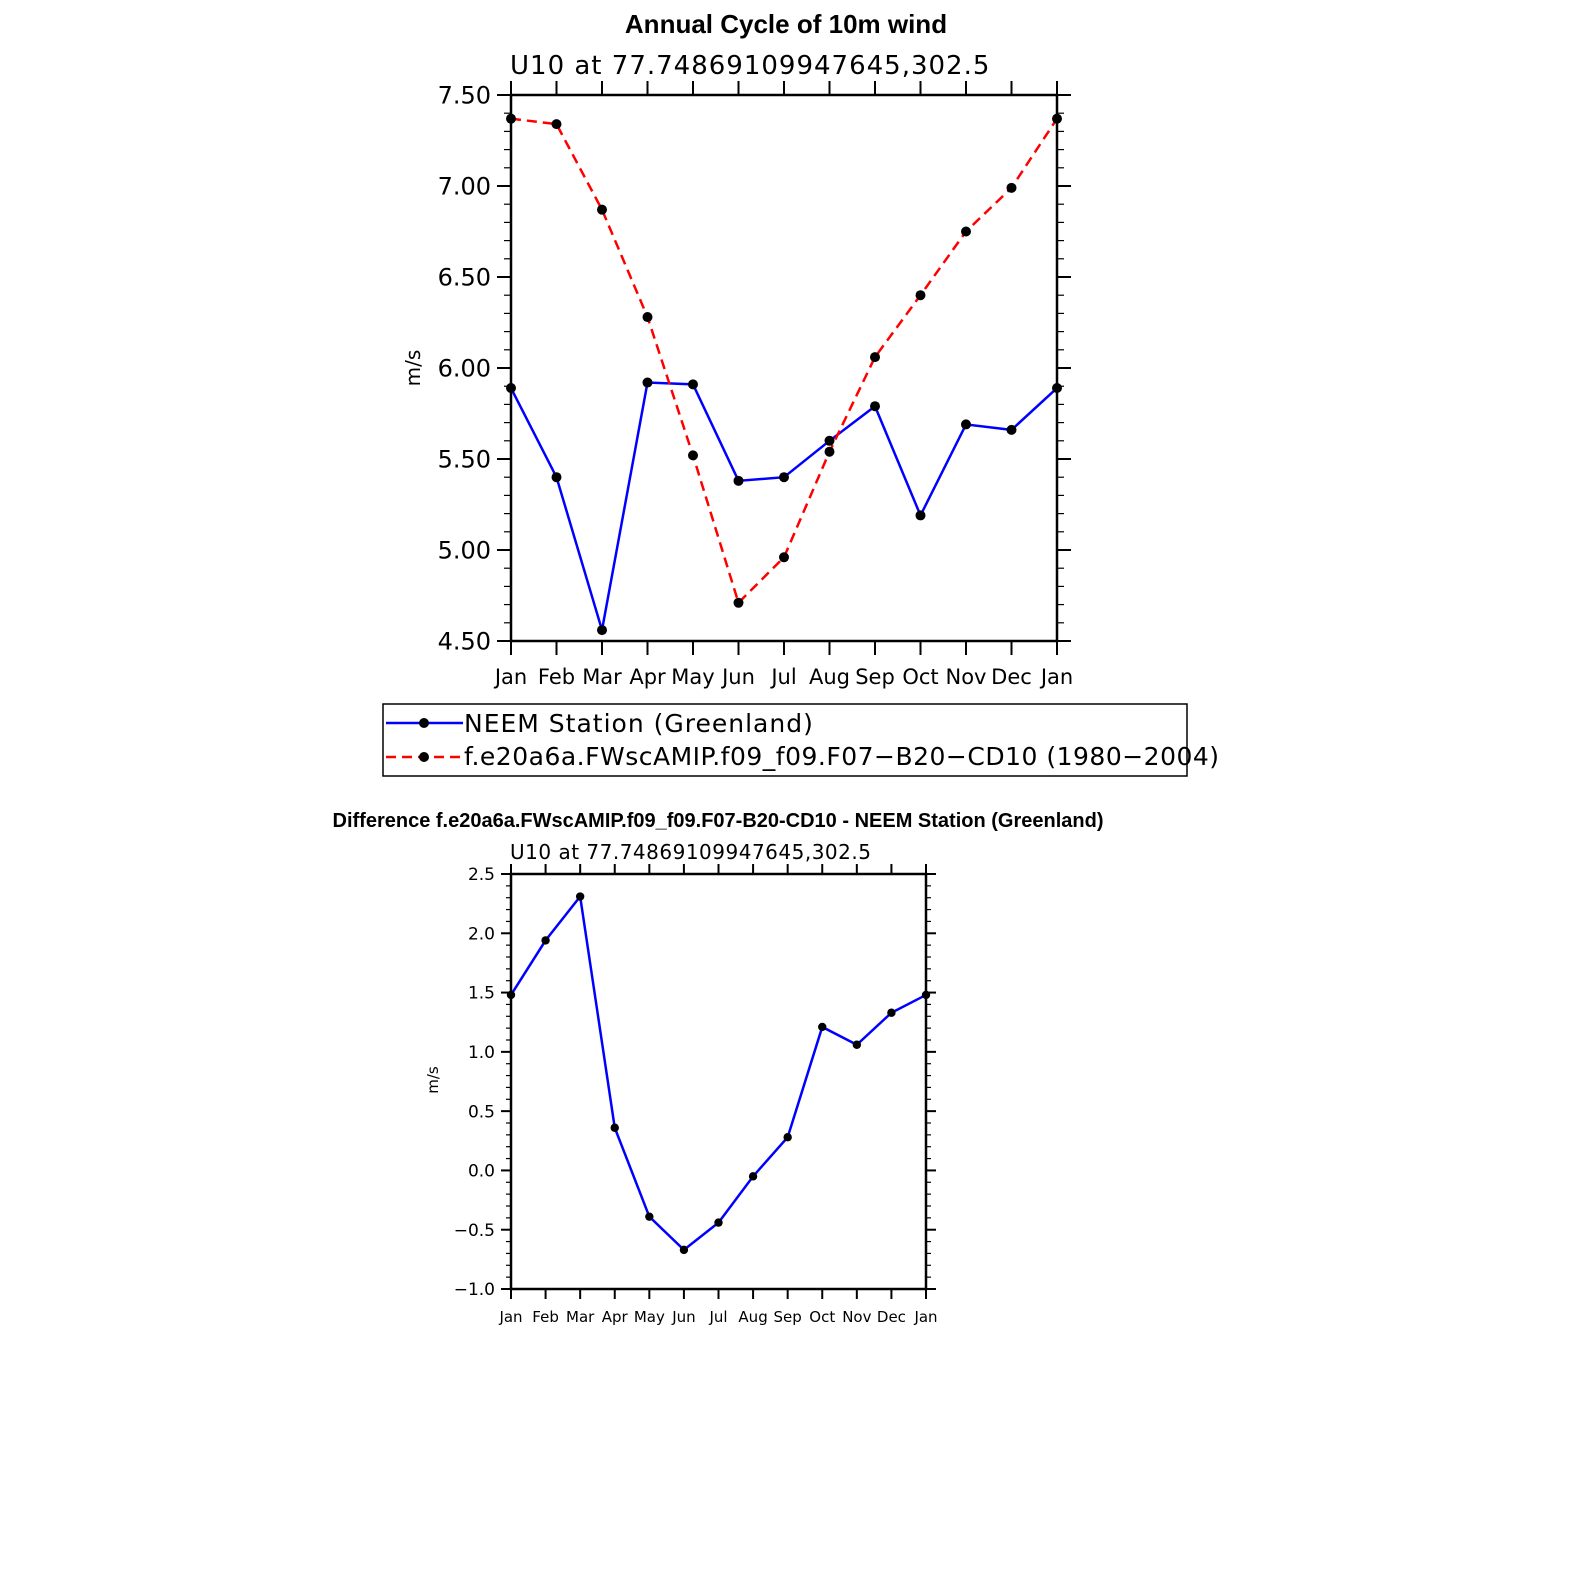 Image resolution: width=1574 pixels, height=1574 pixels. Describe the element at coordinates (481, 875) in the screenshot. I see `y-tick-label: 2.5` at that location.